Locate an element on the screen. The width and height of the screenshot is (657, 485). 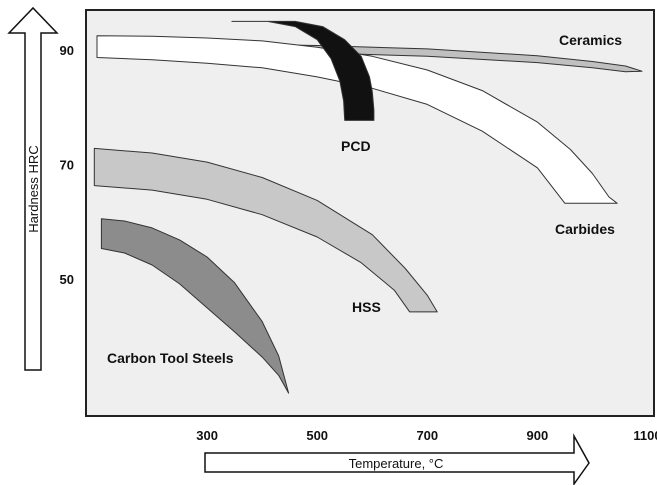
series-label-hss: HSS is located at coordinates (366, 307).